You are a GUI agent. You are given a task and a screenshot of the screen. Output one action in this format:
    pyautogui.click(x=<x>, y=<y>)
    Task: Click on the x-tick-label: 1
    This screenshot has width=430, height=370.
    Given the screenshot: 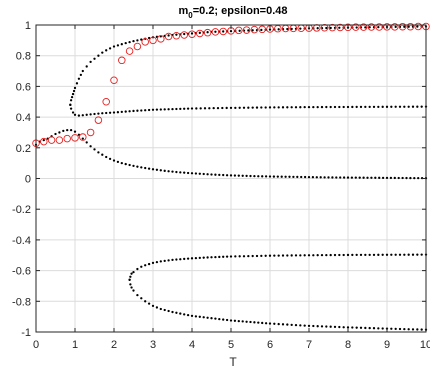 What is the action you would take?
    pyautogui.click(x=75, y=345)
    